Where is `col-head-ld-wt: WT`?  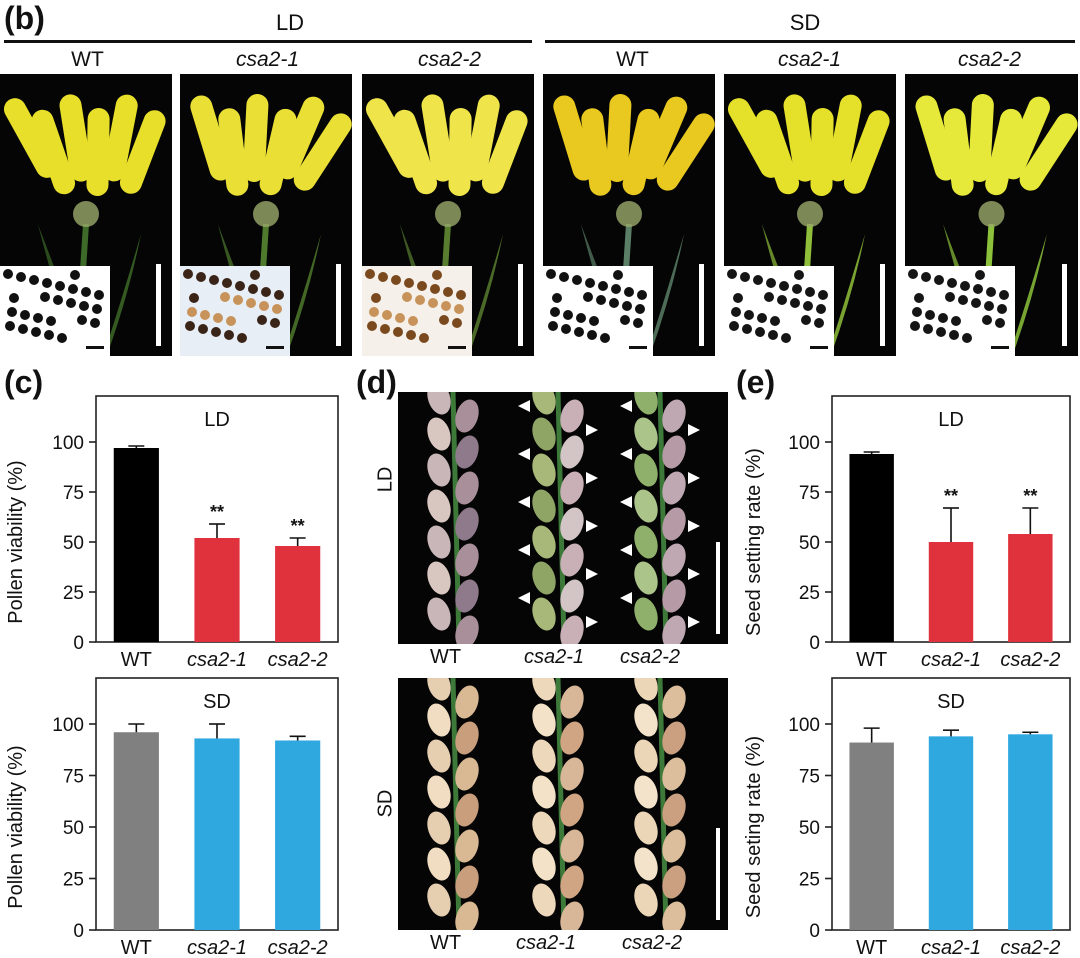
col-head-ld-wt: WT is located at coordinates (87, 59).